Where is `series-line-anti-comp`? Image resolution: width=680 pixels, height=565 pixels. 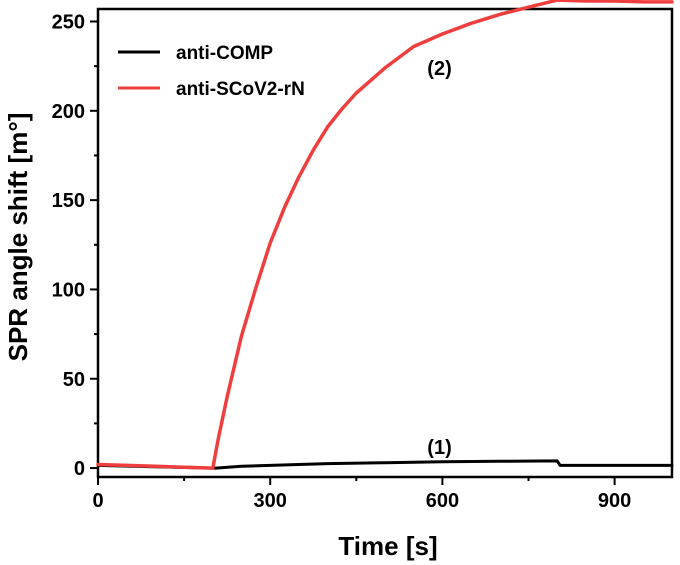 series-line-anti-comp is located at coordinates (385, 464).